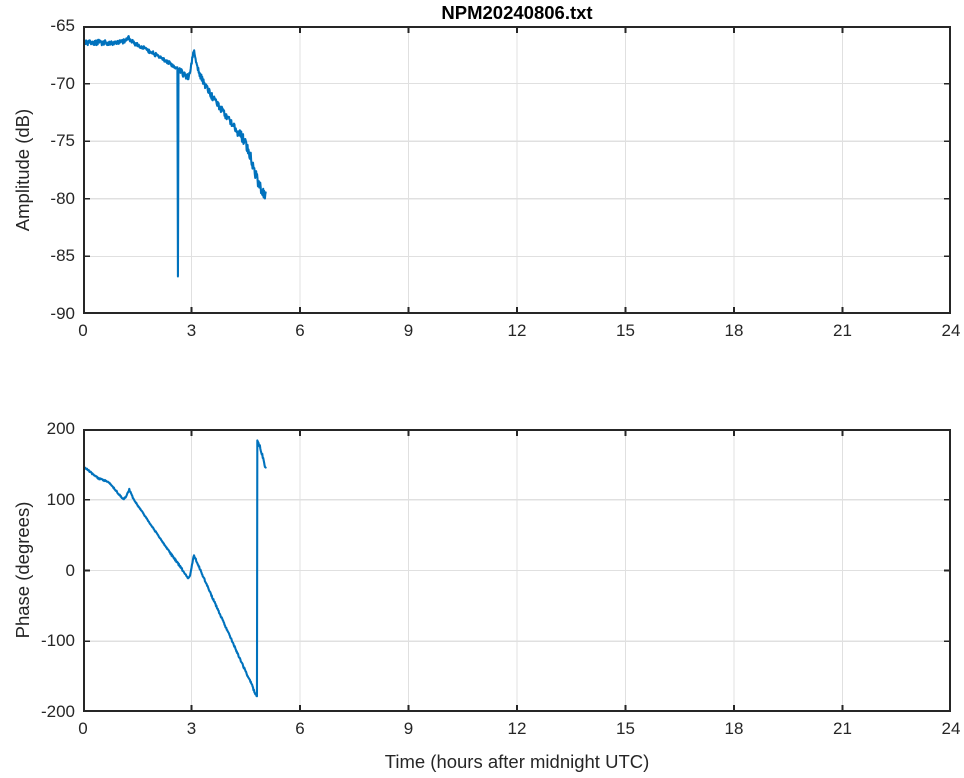 The height and width of the screenshot is (778, 964). Describe the element at coordinates (57, 641) in the screenshot. I see `y-tick-label: -100` at that location.